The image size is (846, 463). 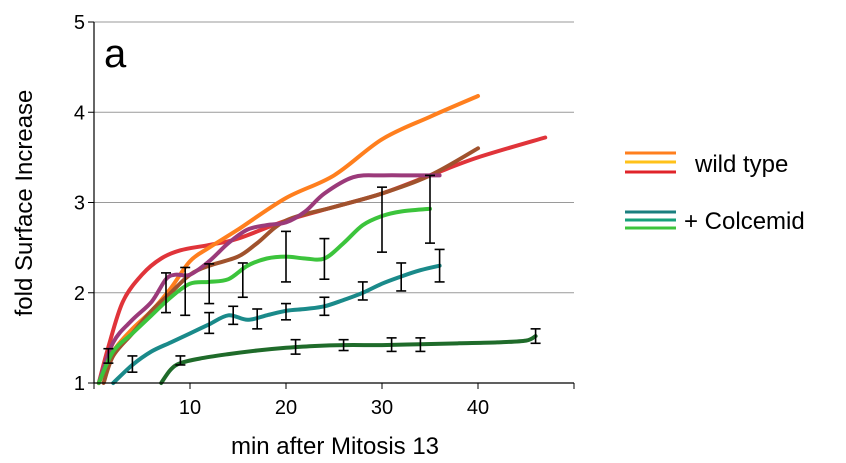 I want to click on y-tick-label-3: 3, so click(x=79, y=204).